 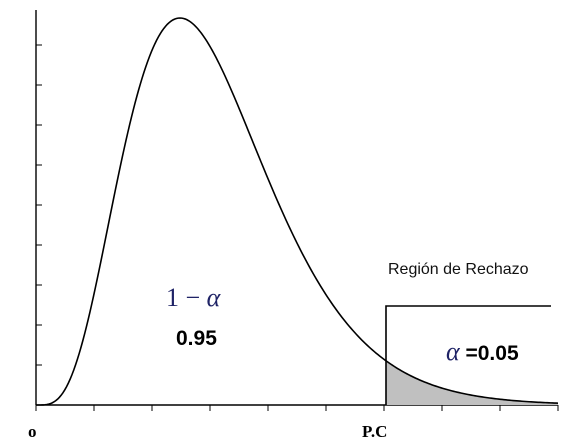 I want to click on acceptance-symbol: 1 − α, so click(x=194, y=297).